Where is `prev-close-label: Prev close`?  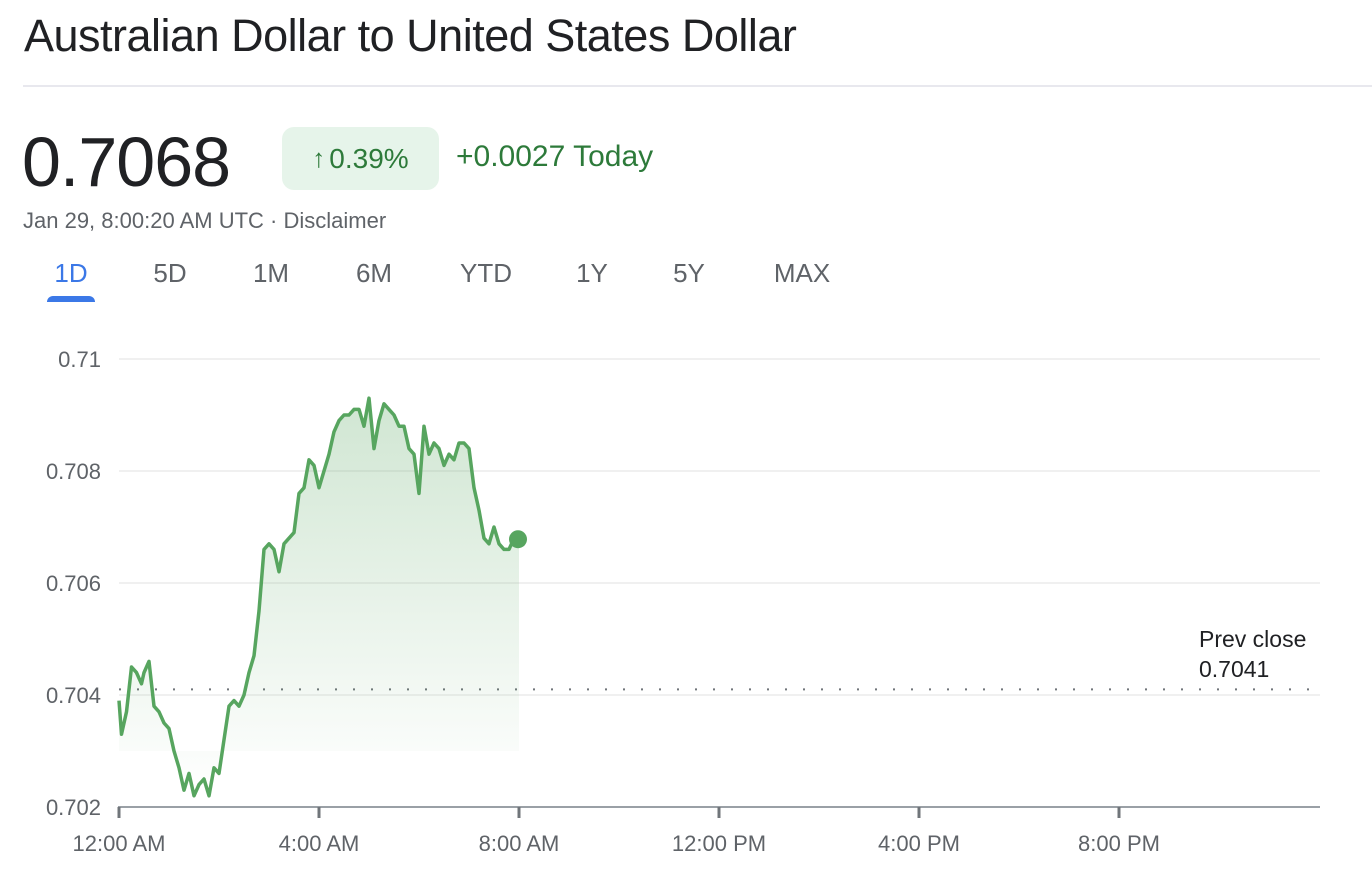 prev-close-label: Prev close is located at coordinates (1253, 639).